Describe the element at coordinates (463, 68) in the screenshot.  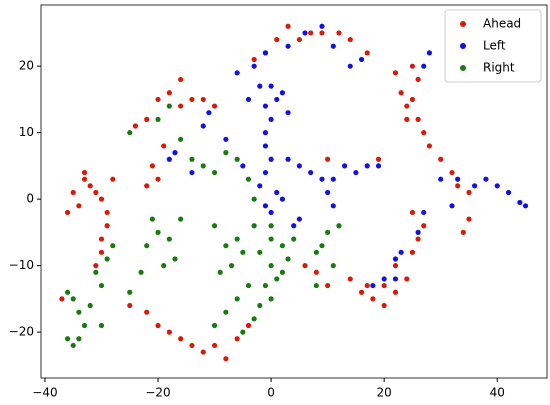
I see `legend-marker` at that location.